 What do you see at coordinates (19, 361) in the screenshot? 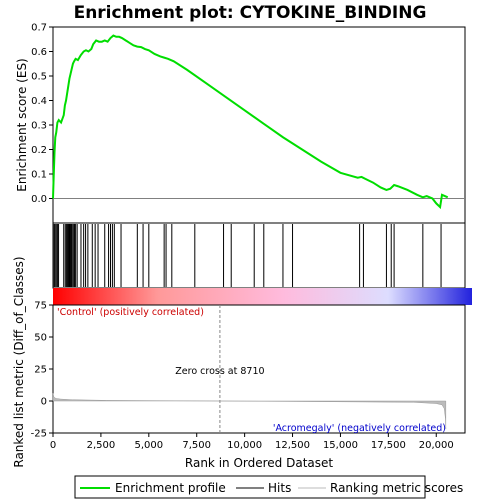
I see `metric-y-label: Ranked list metric (Diff_of_Classes)` at bounding box center [19, 361].